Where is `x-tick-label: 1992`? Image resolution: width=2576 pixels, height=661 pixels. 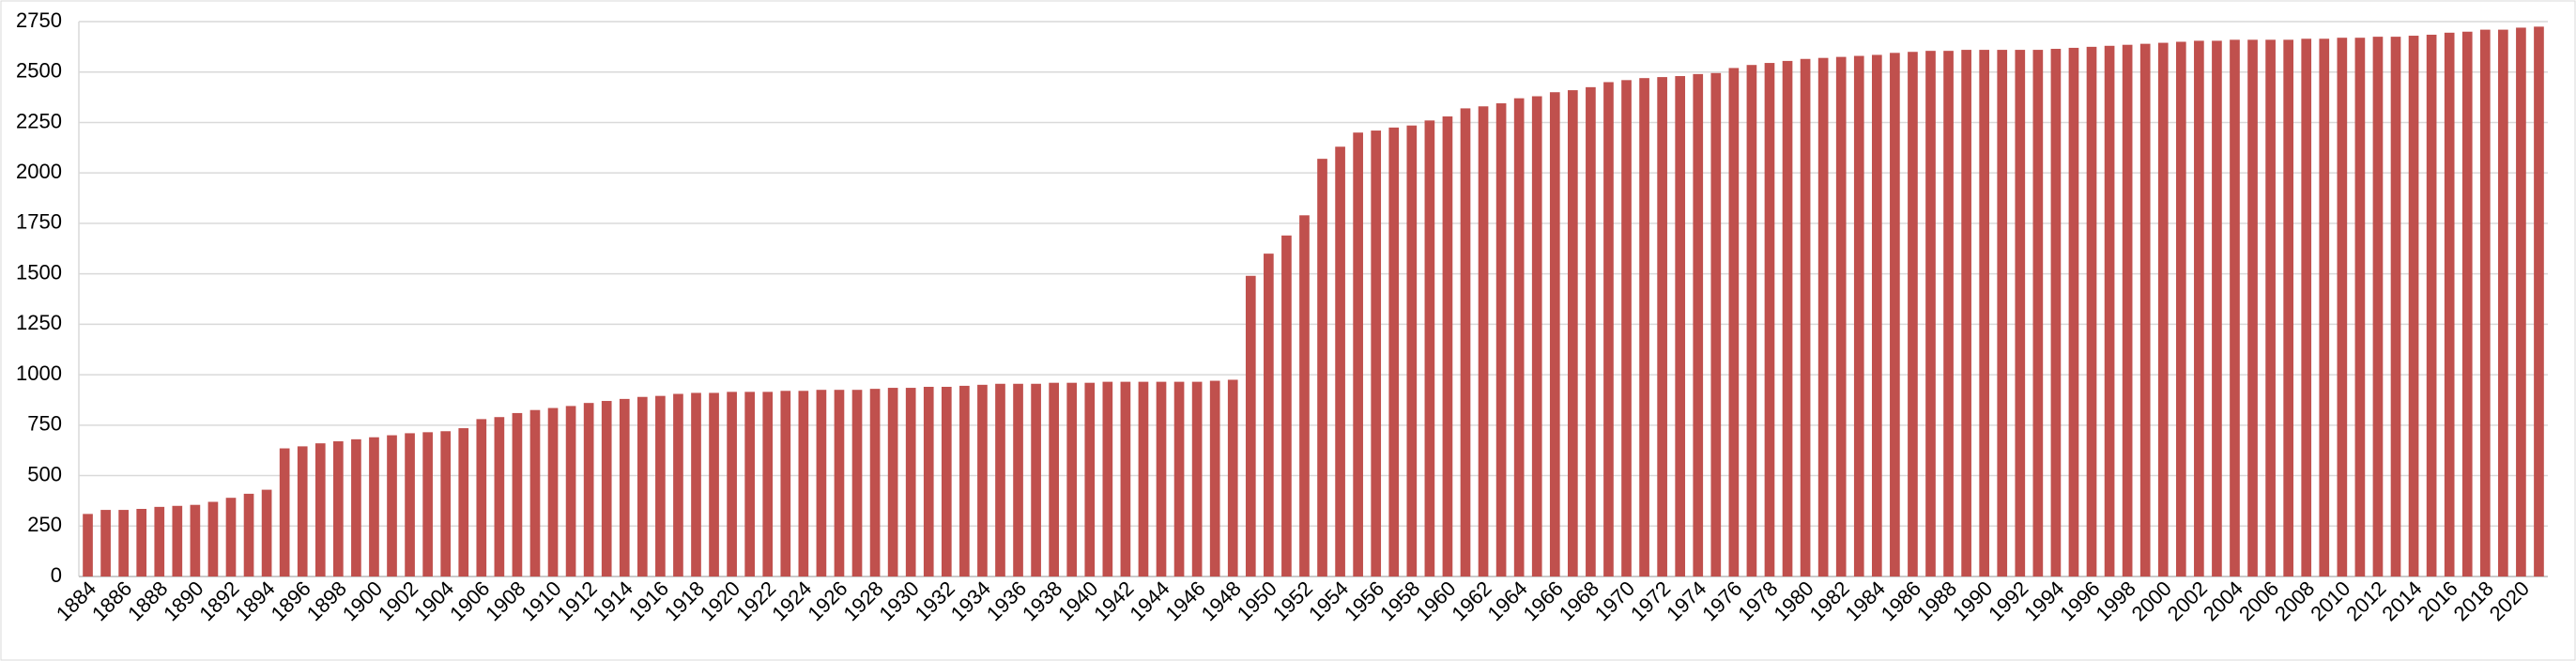 x-tick-label: 1992 is located at coordinates (2008, 600).